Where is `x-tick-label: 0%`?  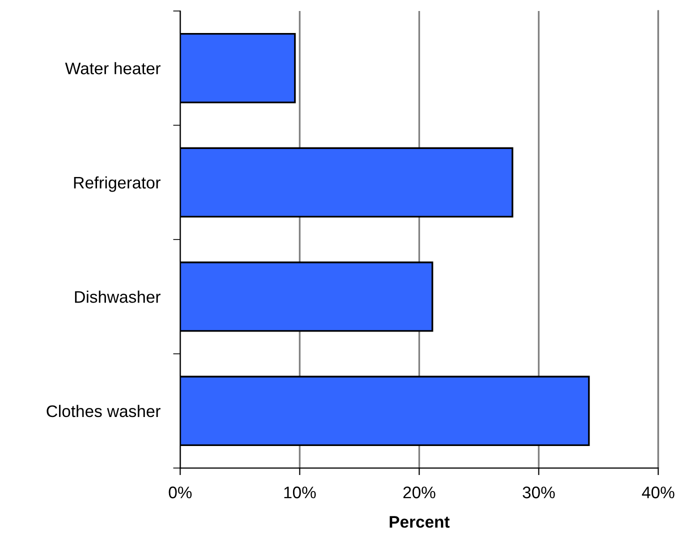
x-tick-label: 0% is located at coordinates (180, 492).